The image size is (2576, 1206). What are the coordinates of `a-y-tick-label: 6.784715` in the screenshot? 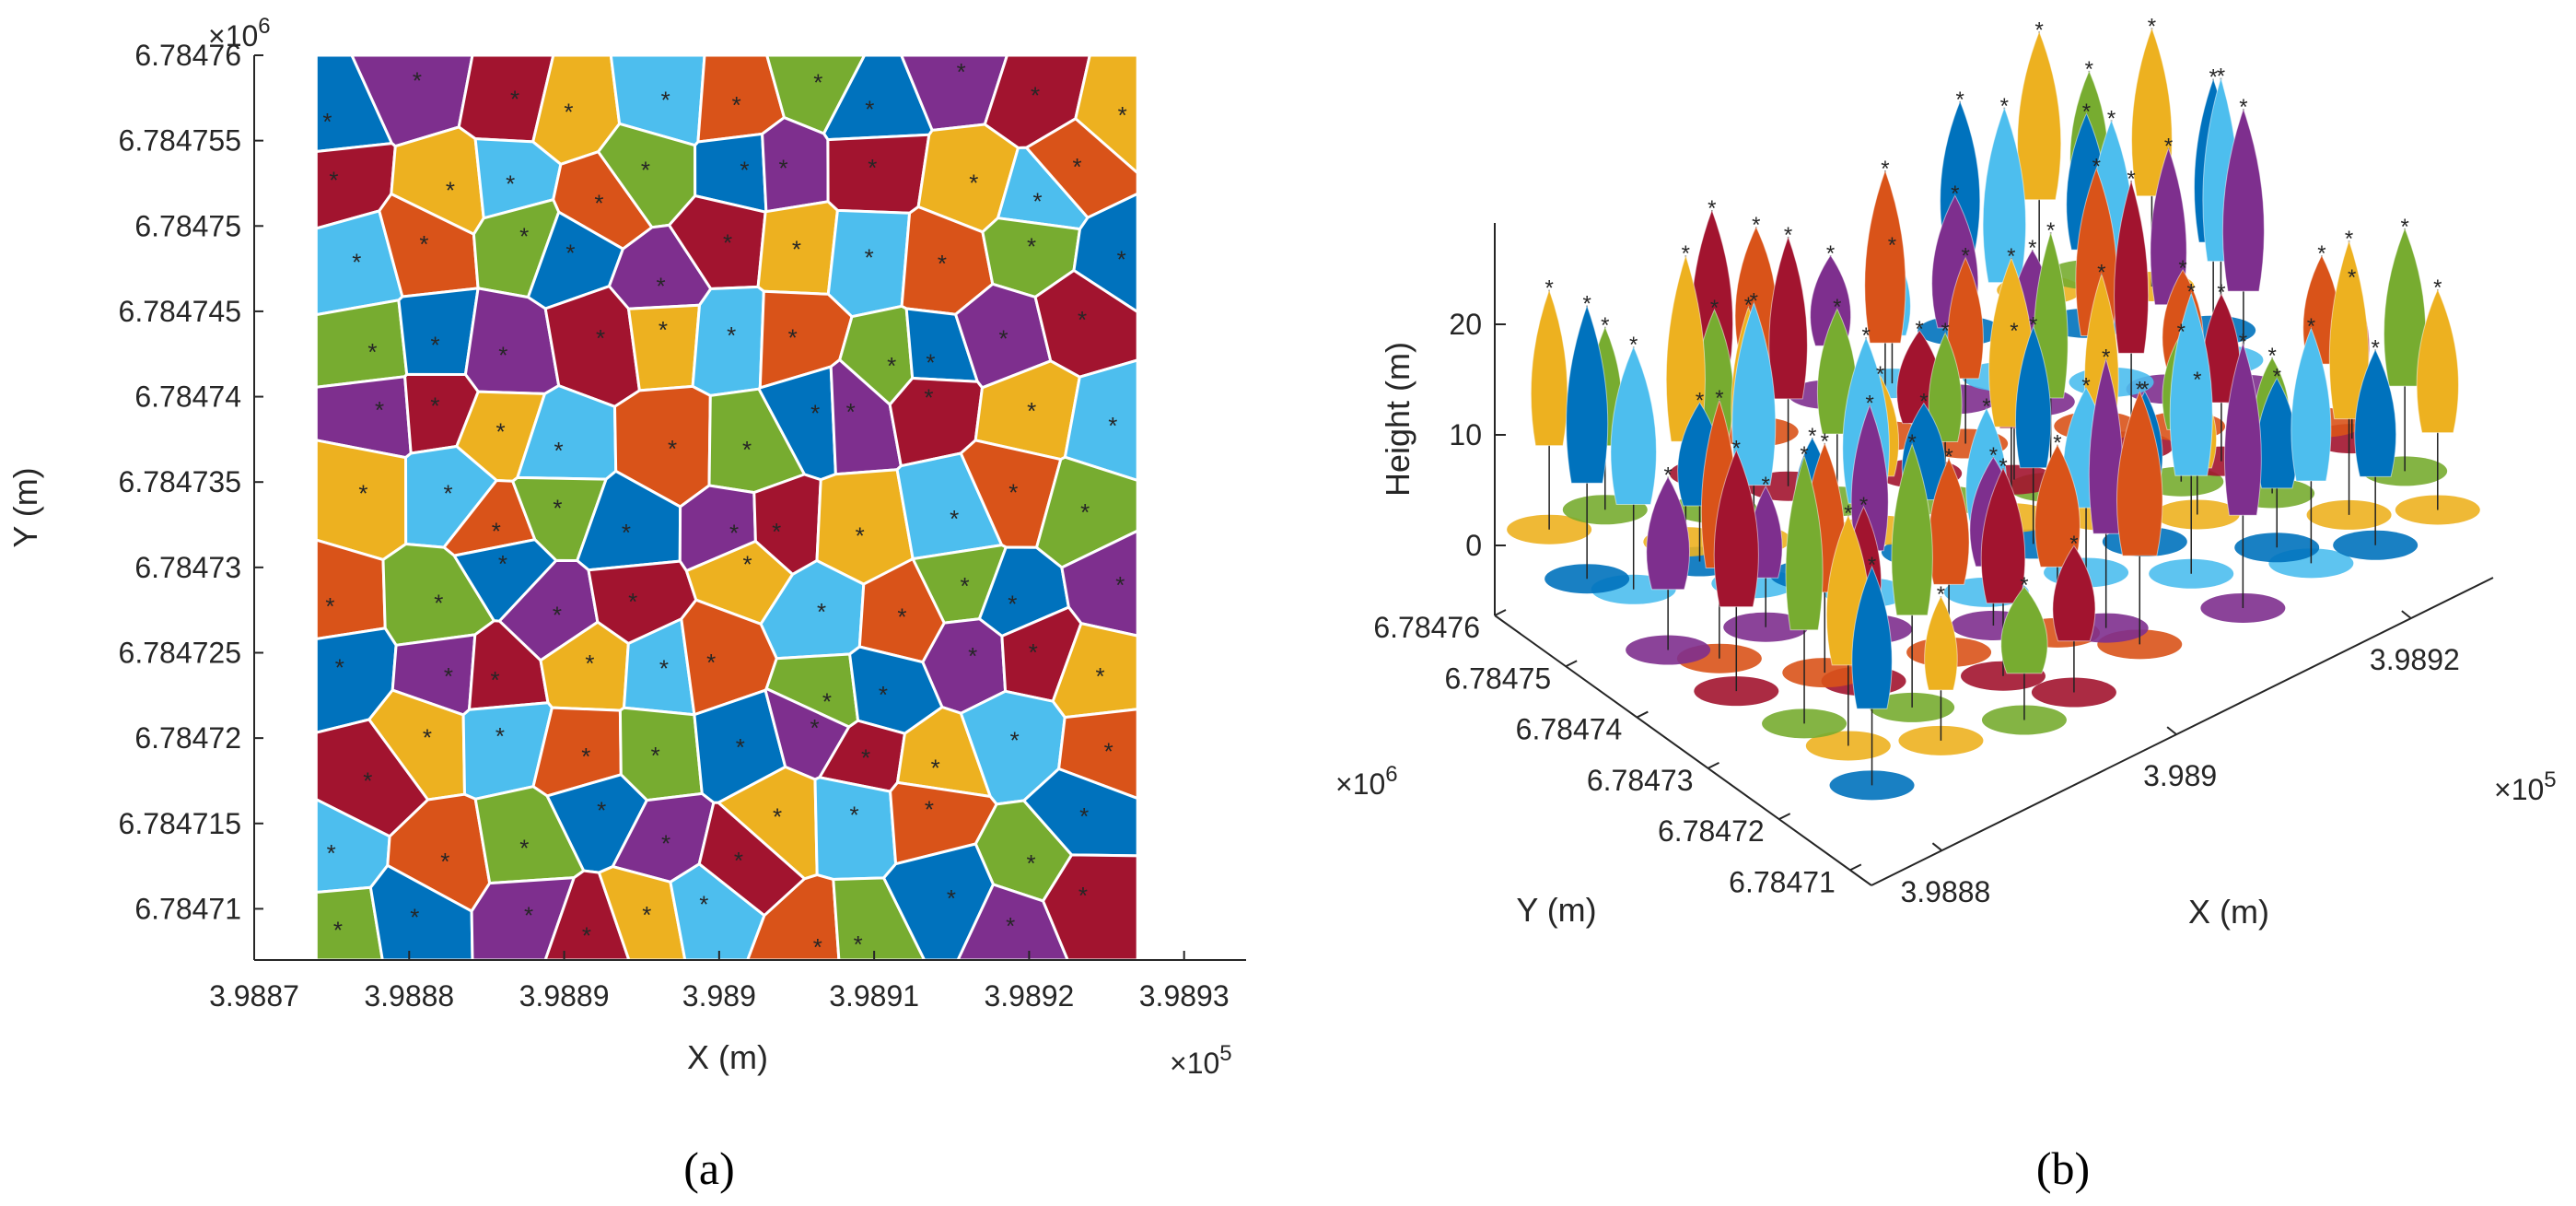 It's located at (180, 824).